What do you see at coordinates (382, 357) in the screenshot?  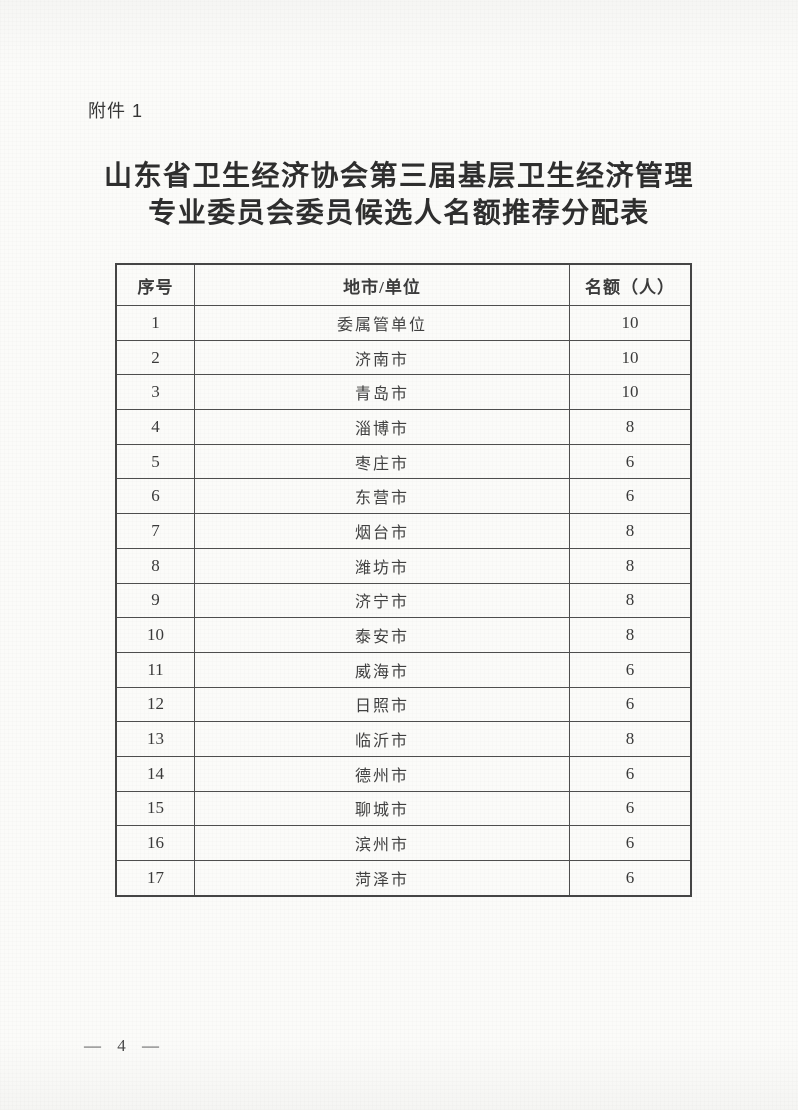 I see `row-unit-cell: 济南市` at bounding box center [382, 357].